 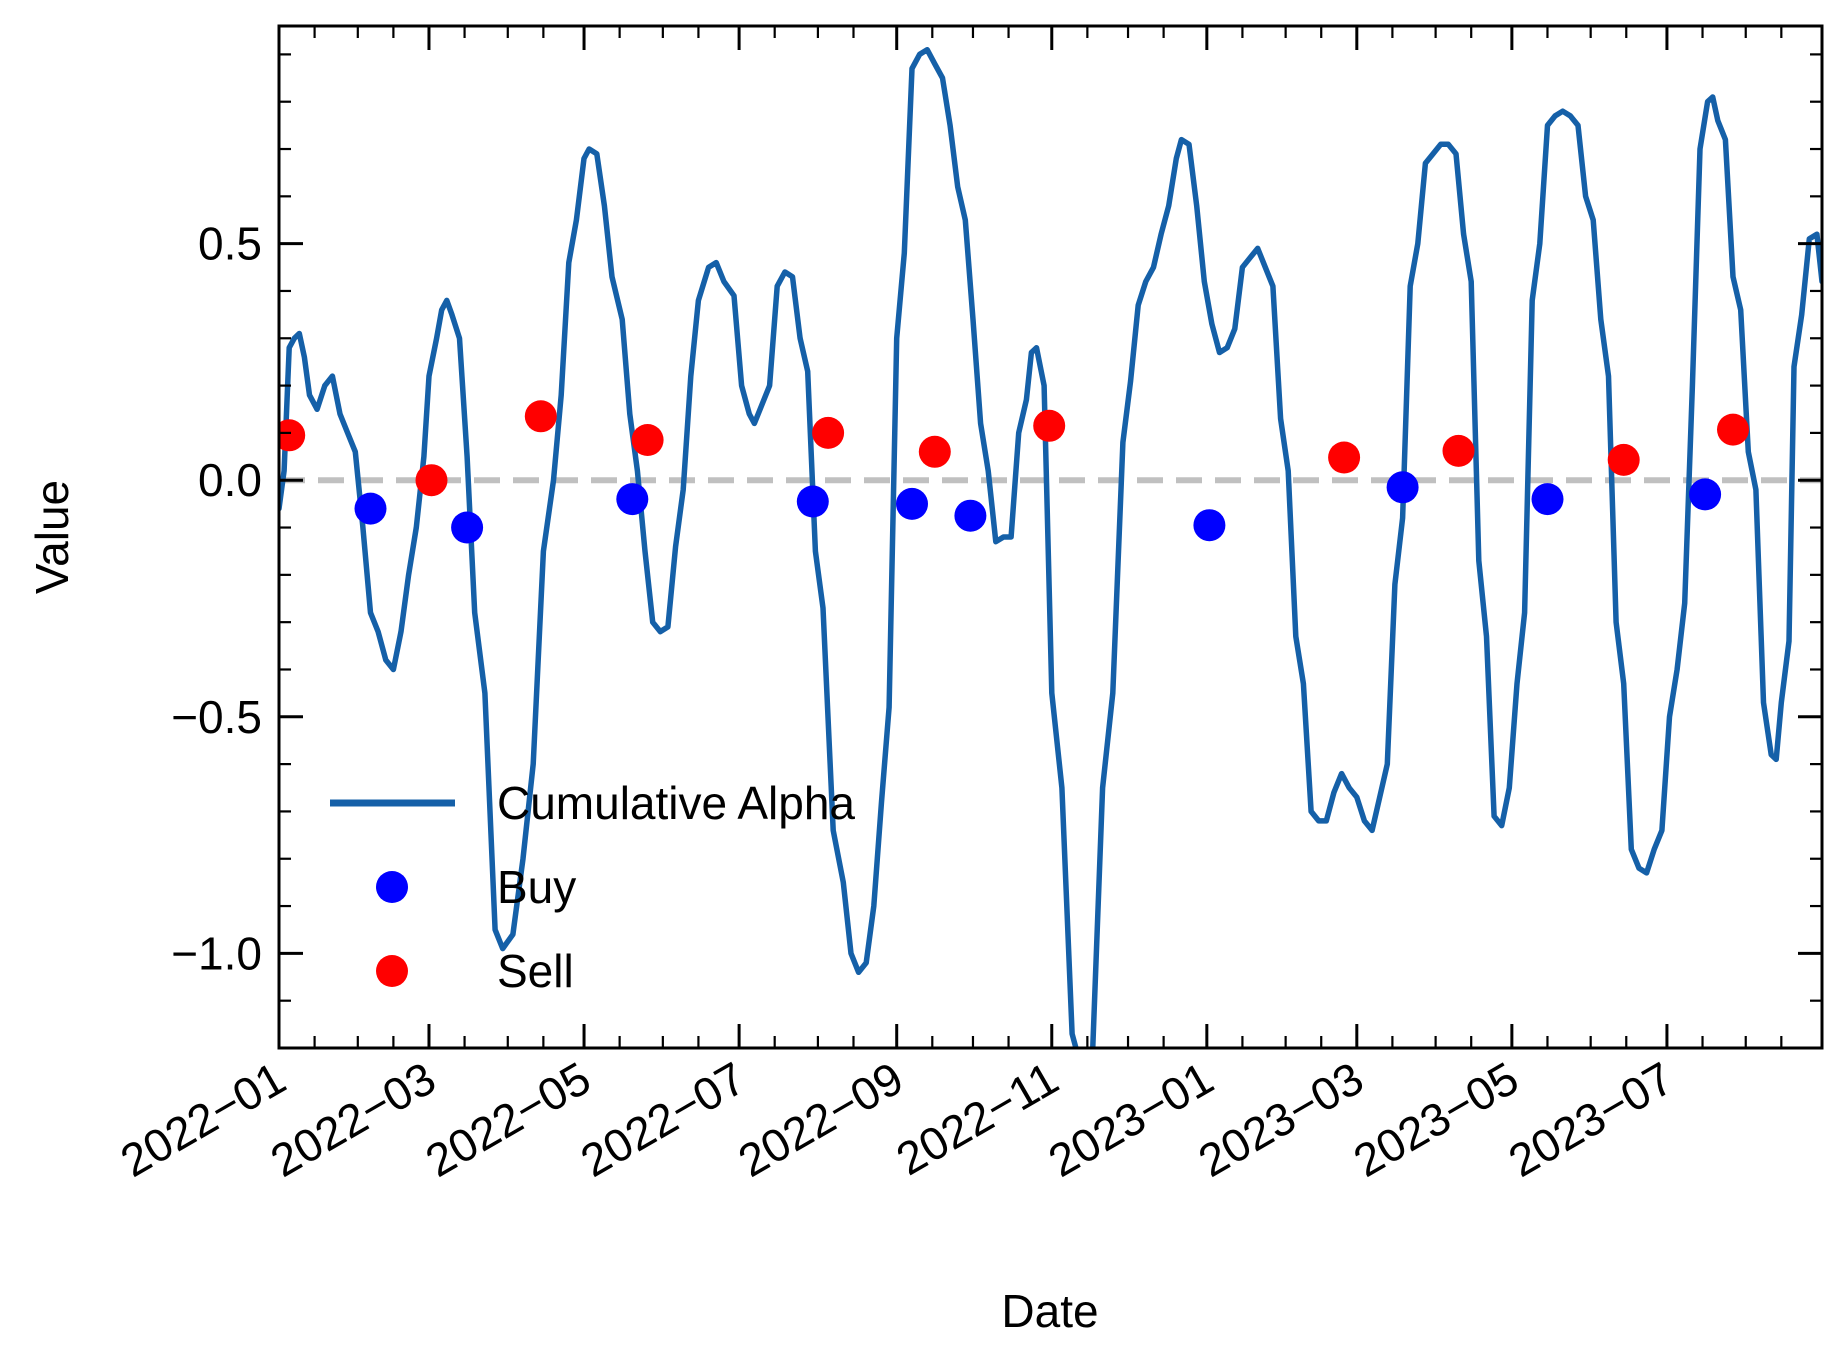 I want to click on legend-buy-swatch, so click(x=392, y=887).